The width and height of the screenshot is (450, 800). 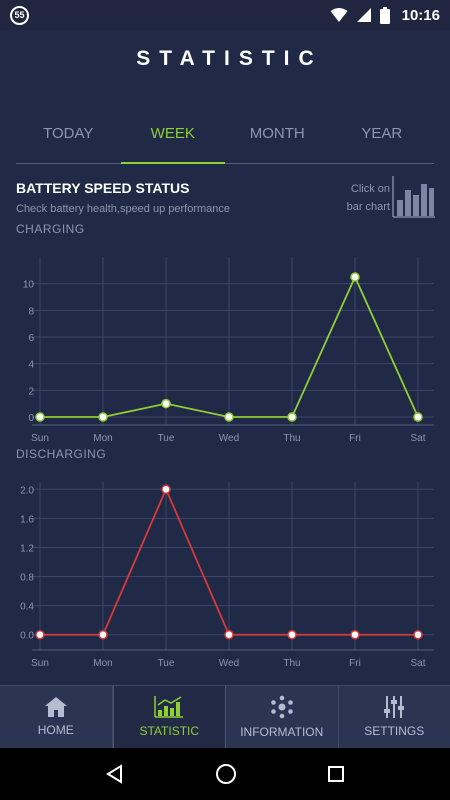 What do you see at coordinates (291, 438) in the screenshot?
I see `charging-xtick-label: Thu` at bounding box center [291, 438].